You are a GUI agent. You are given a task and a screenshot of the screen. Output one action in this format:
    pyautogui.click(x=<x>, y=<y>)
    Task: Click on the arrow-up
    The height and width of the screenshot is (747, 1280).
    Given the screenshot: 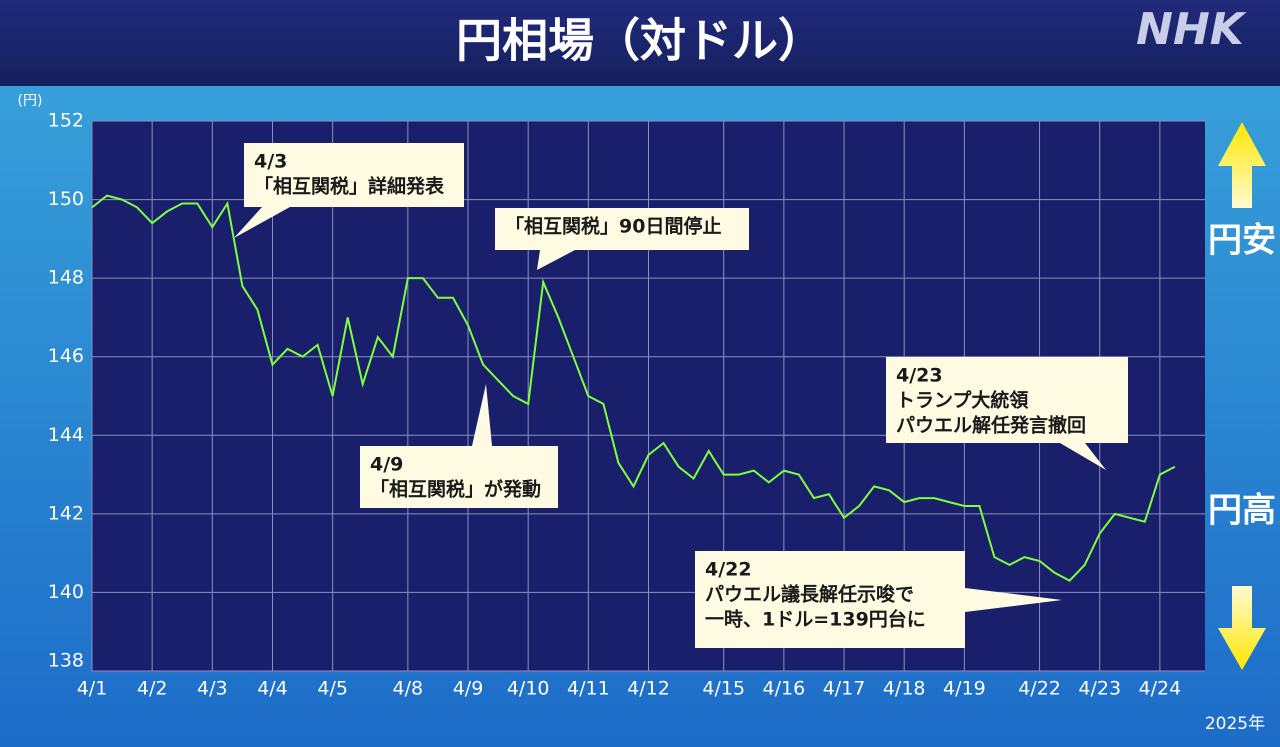 What is the action you would take?
    pyautogui.click(x=1242, y=165)
    